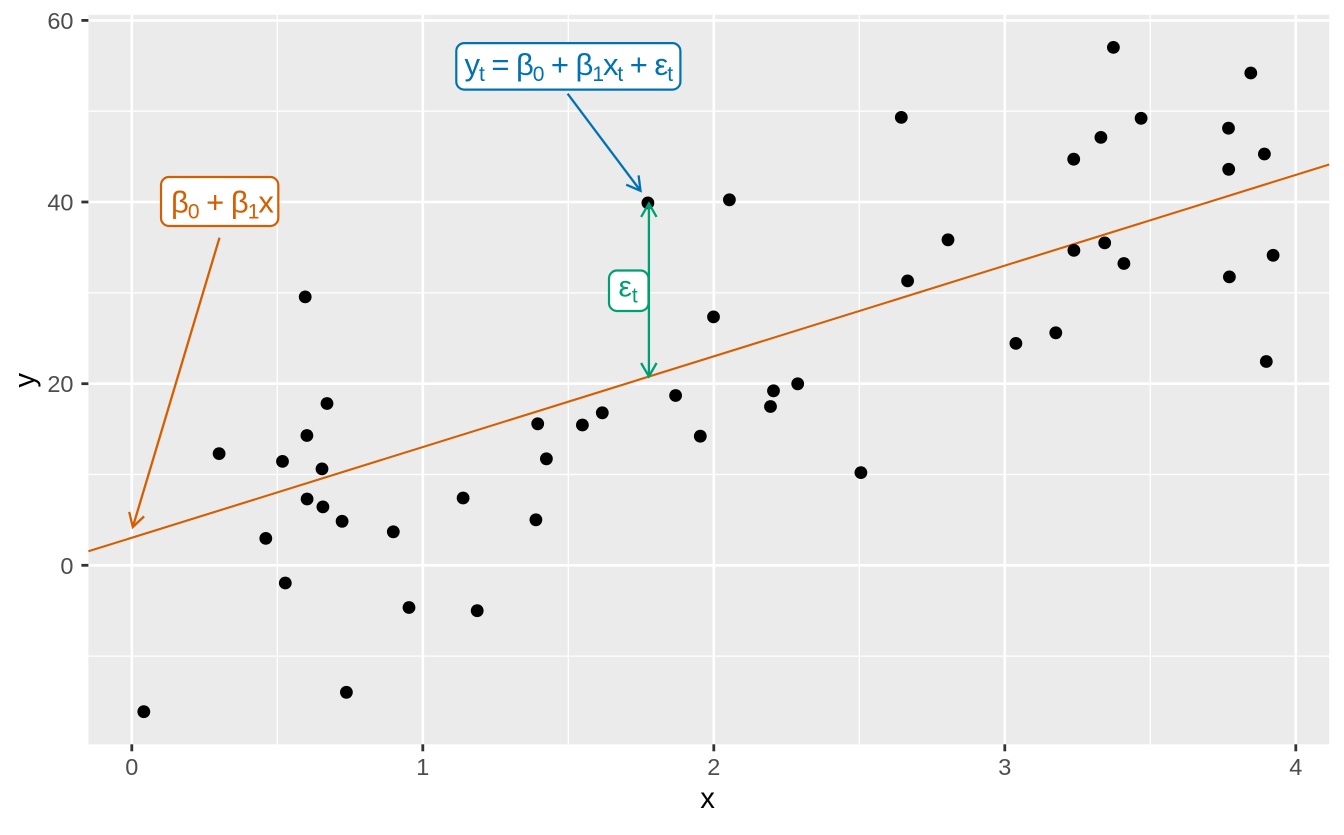 This screenshot has width=1344, height=835. I want to click on svg-text: yt = β0 + β1xt + εt, so click(569, 66).